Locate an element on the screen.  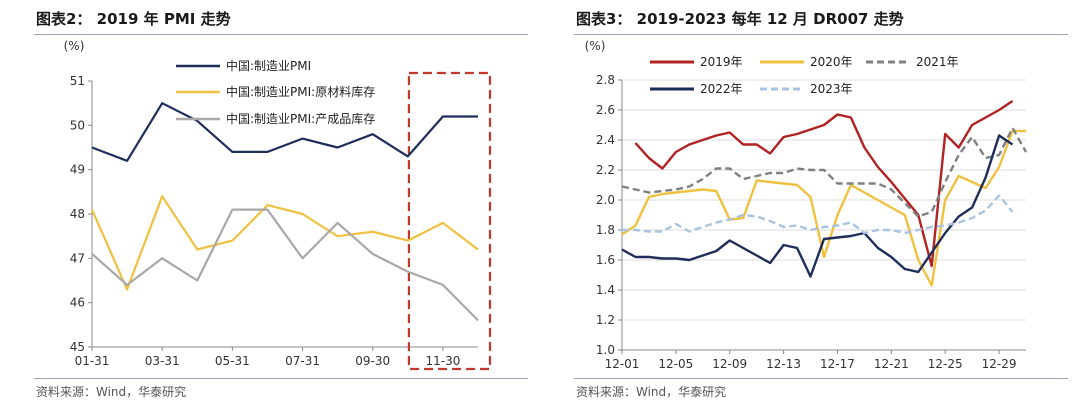
y-tick-label: 2.8 is located at coordinates (605, 80).